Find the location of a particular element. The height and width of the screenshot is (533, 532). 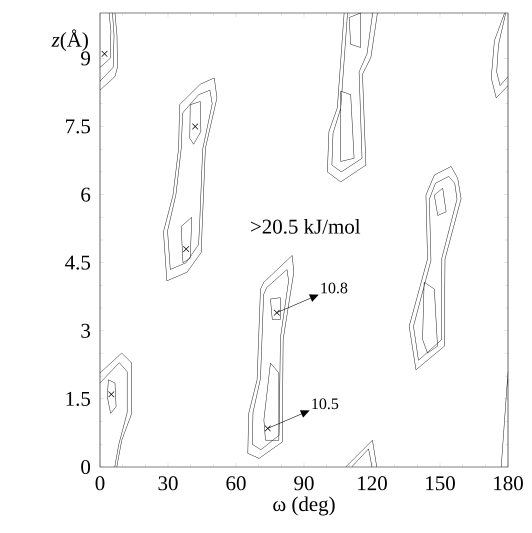

y-tick-label: 0 is located at coordinates (85, 467).